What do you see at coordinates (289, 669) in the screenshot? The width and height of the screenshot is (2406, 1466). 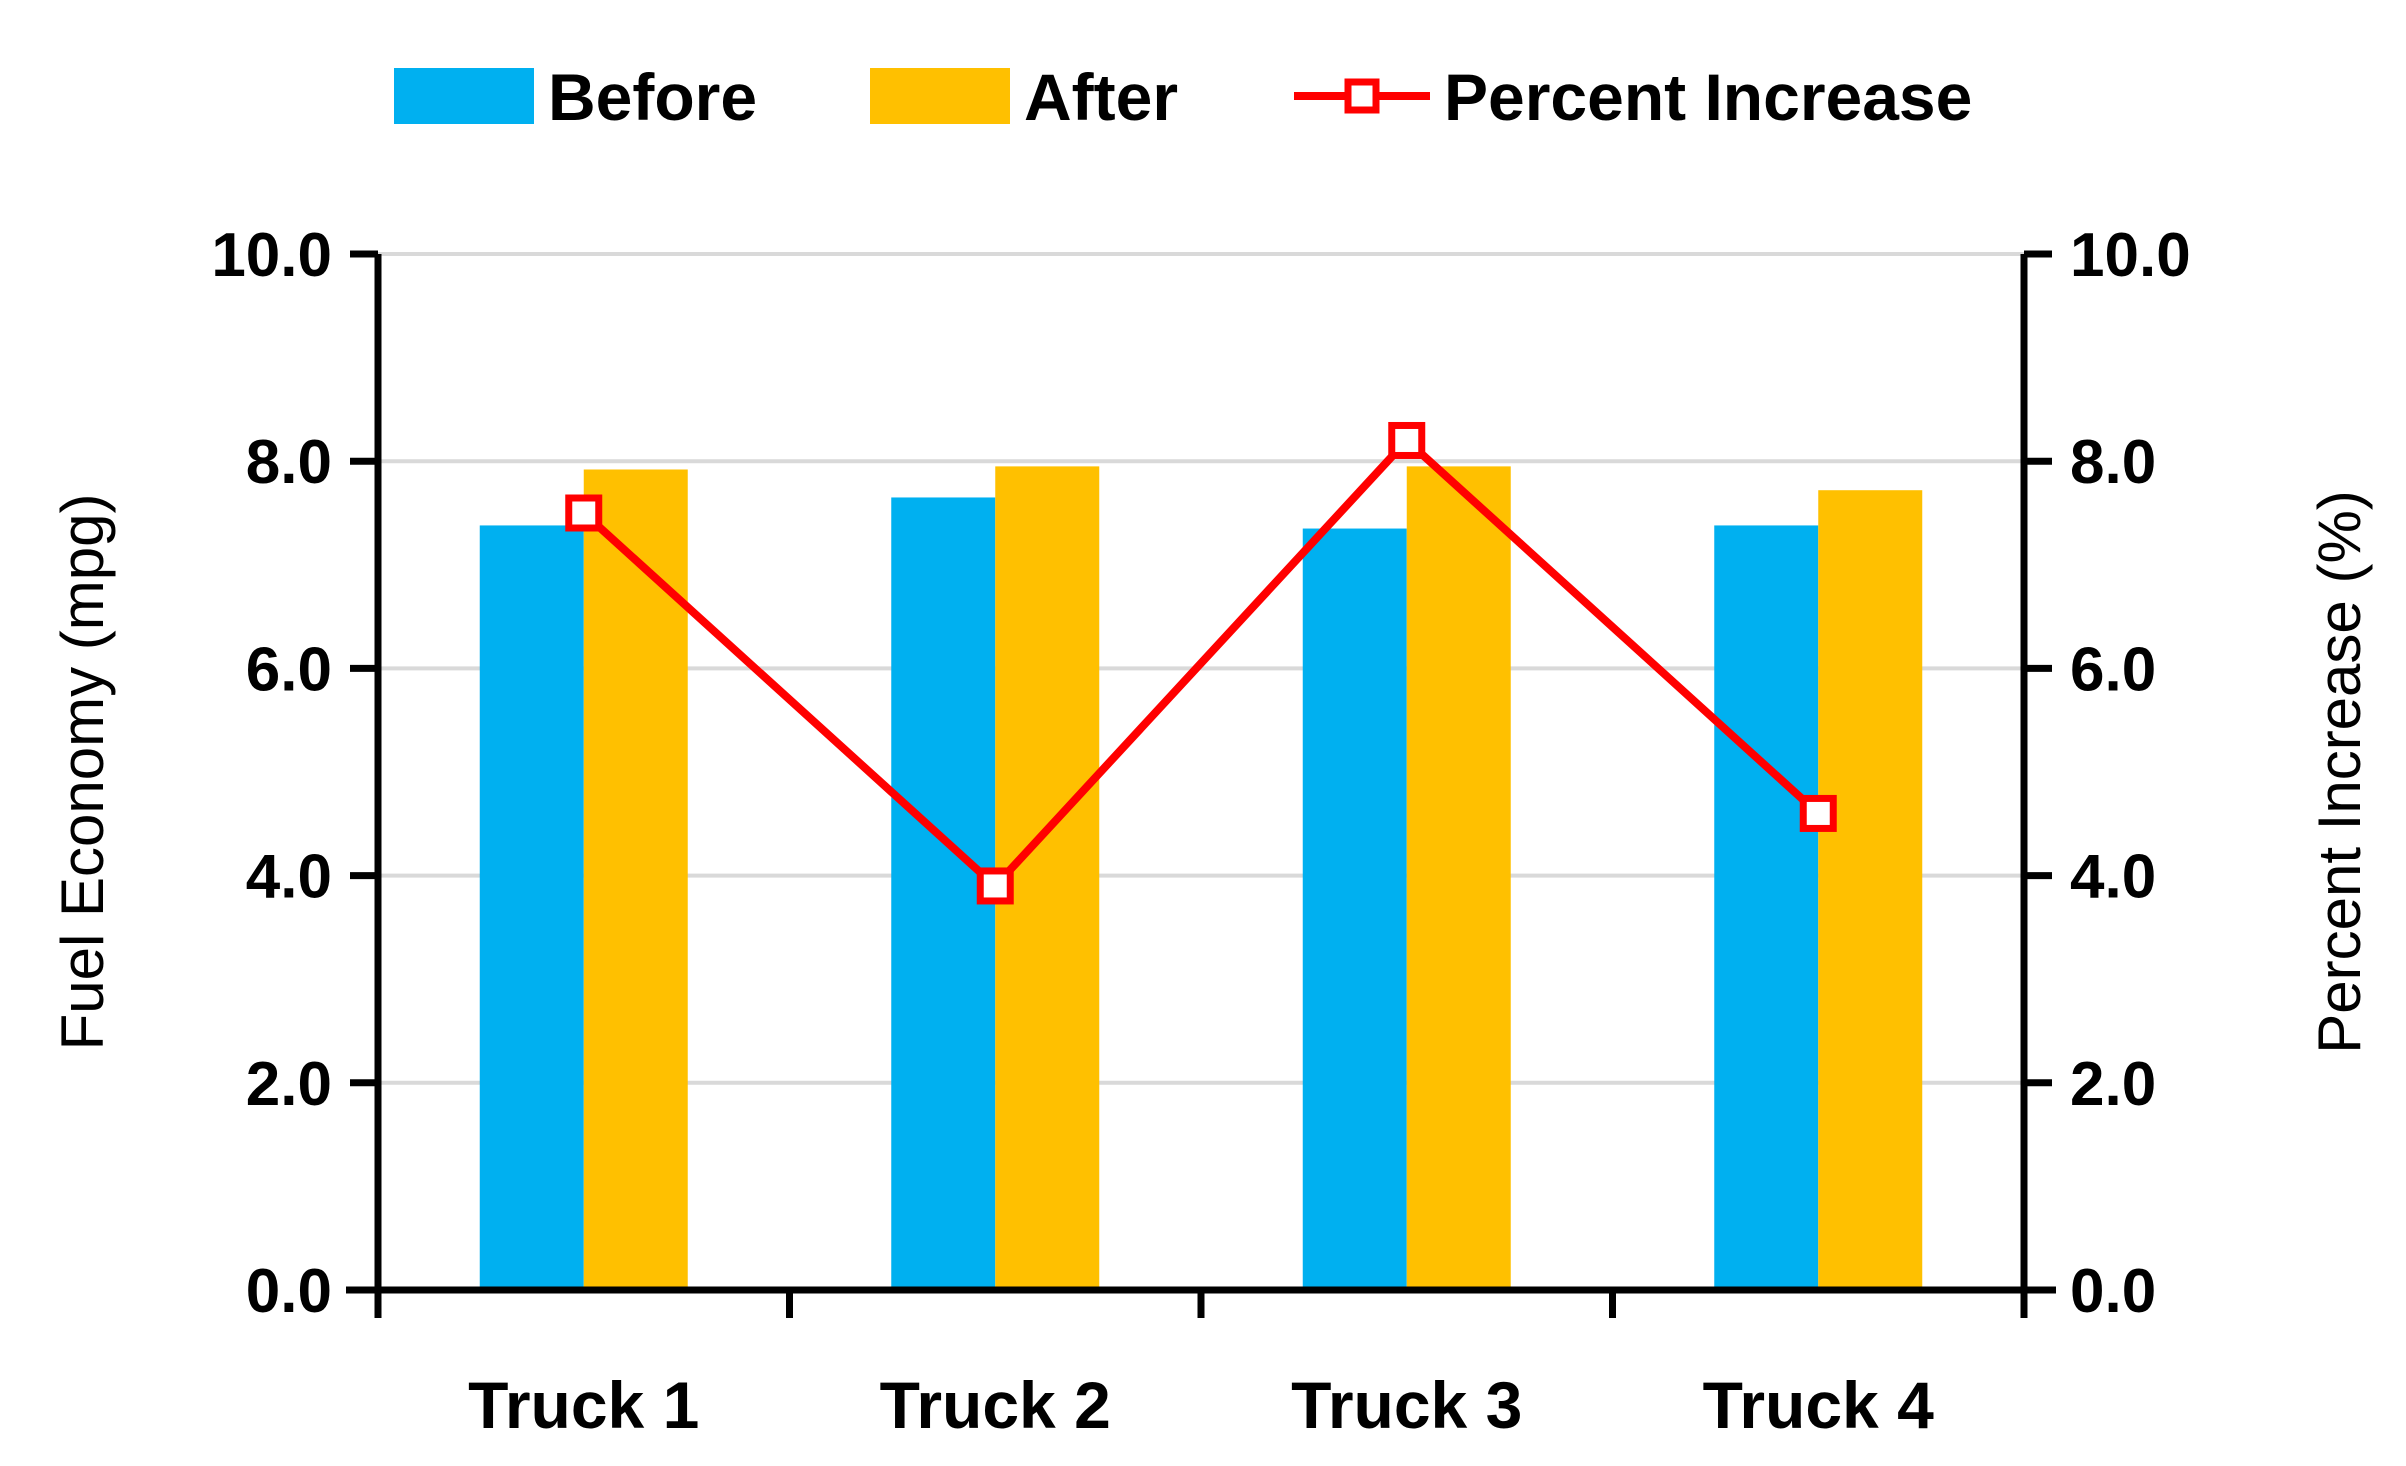 I see `left-y-tick-label: 6.0` at bounding box center [289, 669].